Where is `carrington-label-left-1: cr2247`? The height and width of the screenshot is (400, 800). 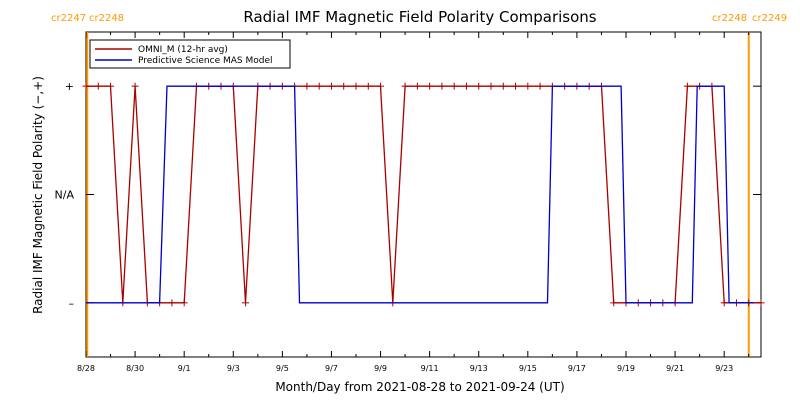 carrington-label-left-1: cr2247 is located at coordinates (68, 18).